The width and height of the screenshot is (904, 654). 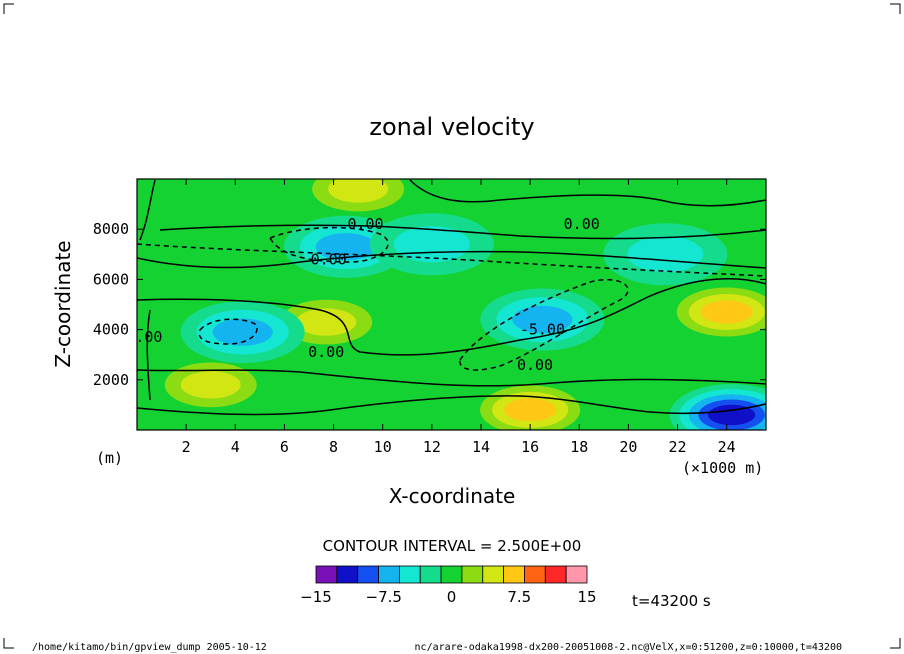 What do you see at coordinates (451, 127) in the screenshot?
I see `chart-title: zonal velocity` at bounding box center [451, 127].